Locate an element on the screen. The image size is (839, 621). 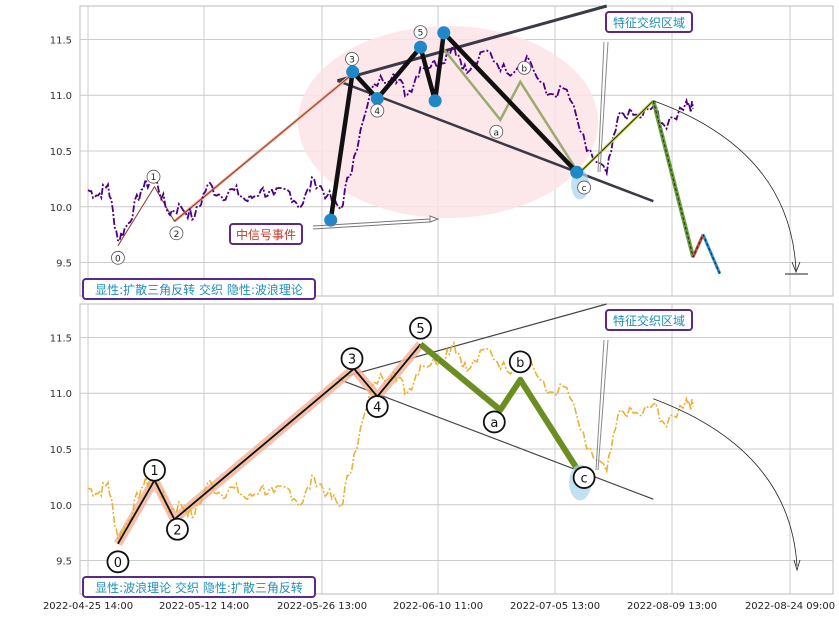
signal-event-box is located at coordinates (266, 234).